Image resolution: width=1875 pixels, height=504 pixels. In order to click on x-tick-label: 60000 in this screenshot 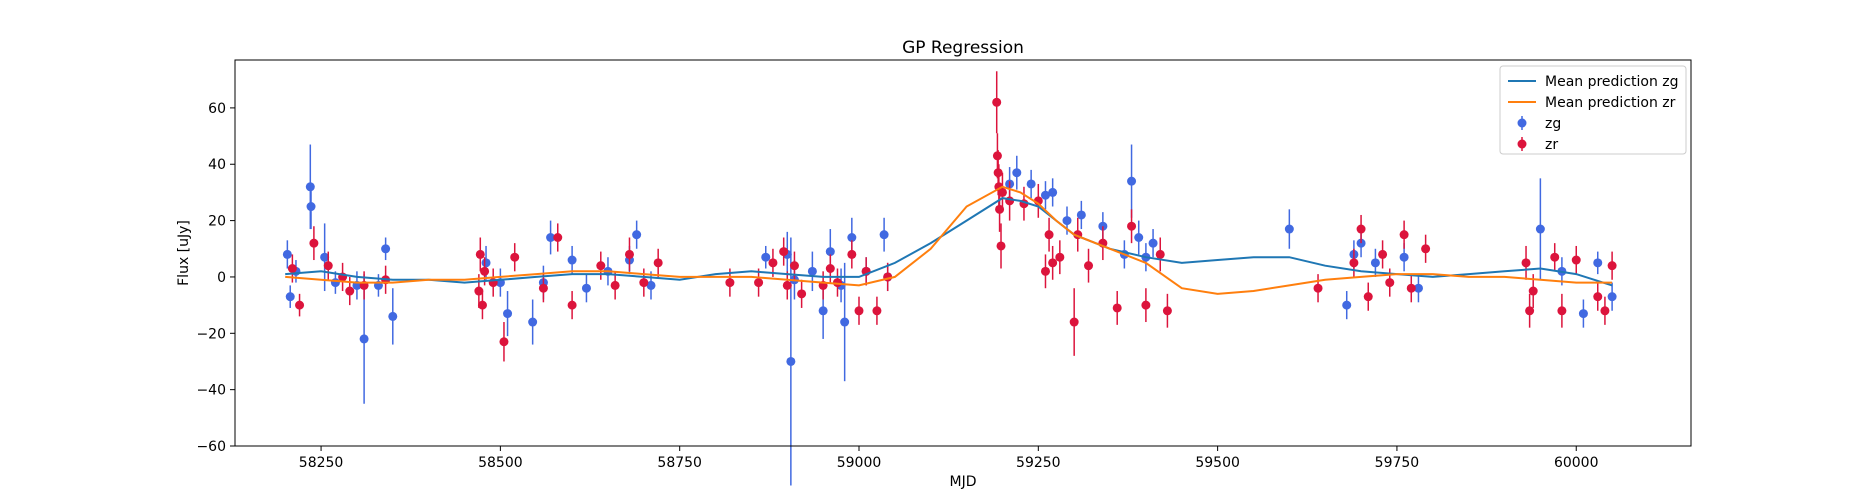, I will do `click(1576, 463)`.